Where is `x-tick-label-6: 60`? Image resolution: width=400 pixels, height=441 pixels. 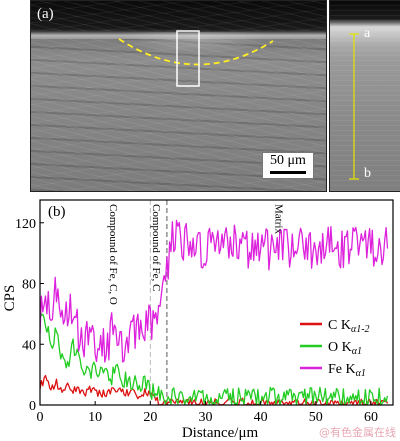 x-tick-label-6: 60 is located at coordinates (371, 417).